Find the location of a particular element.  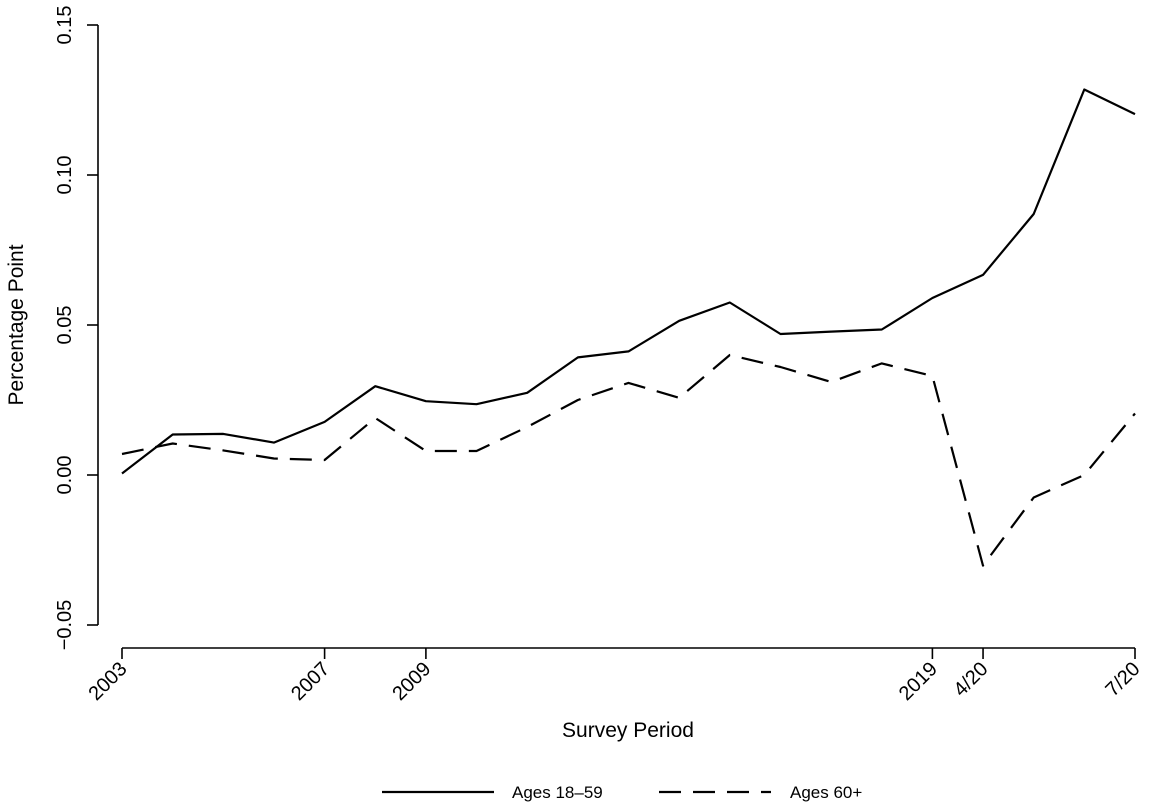

x-tick-label: 2019 is located at coordinates (918, 681).